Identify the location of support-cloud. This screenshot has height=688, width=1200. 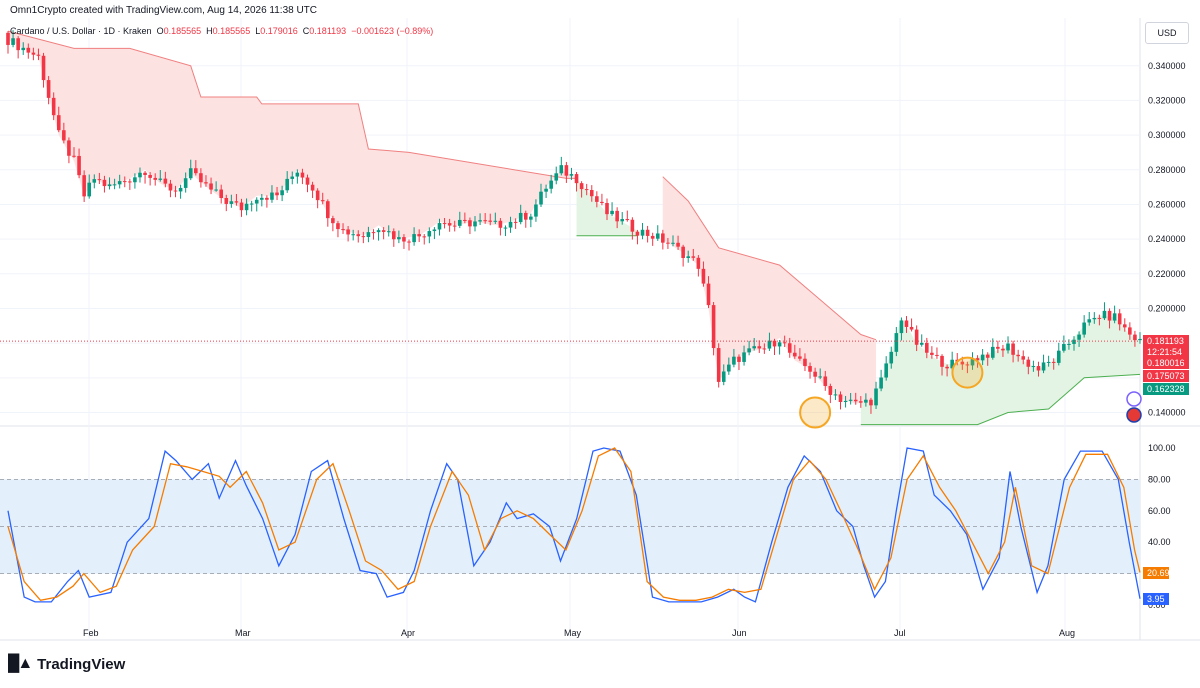
(607, 207).